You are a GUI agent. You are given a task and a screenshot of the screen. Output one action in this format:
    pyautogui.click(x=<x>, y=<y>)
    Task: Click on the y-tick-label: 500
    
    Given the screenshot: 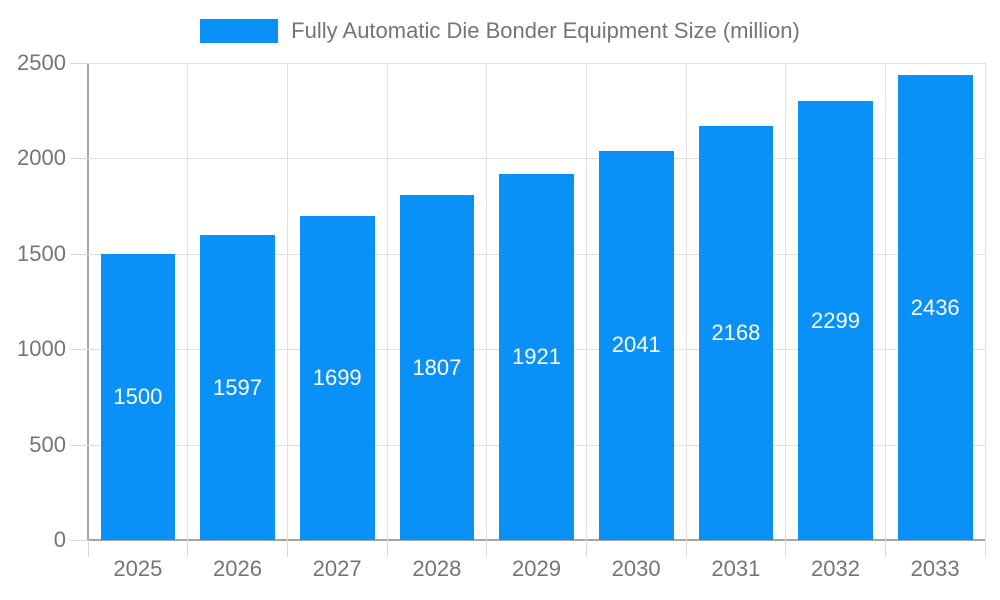 What is the action you would take?
    pyautogui.click(x=47, y=444)
    